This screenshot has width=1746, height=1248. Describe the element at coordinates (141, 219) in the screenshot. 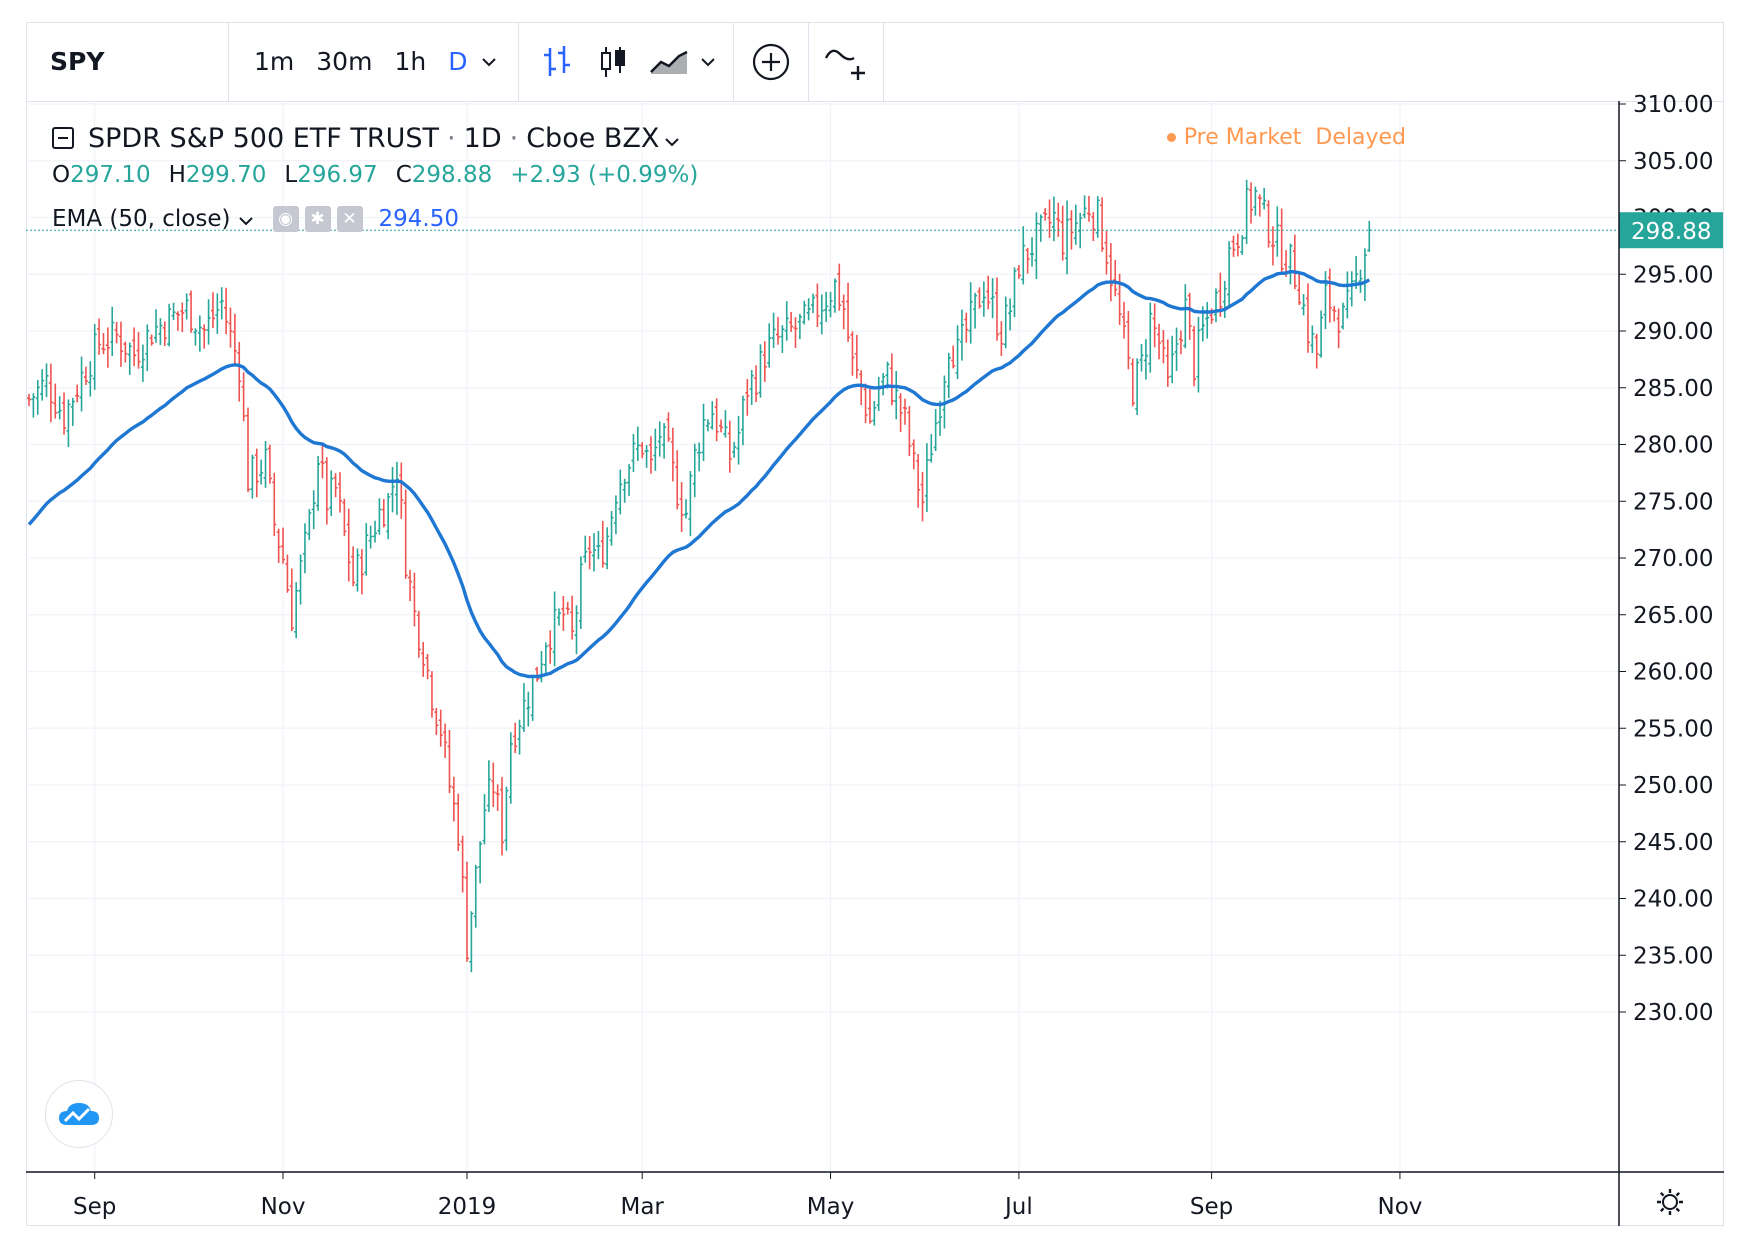

I see `ema-name: EMA (50, close)` at that location.